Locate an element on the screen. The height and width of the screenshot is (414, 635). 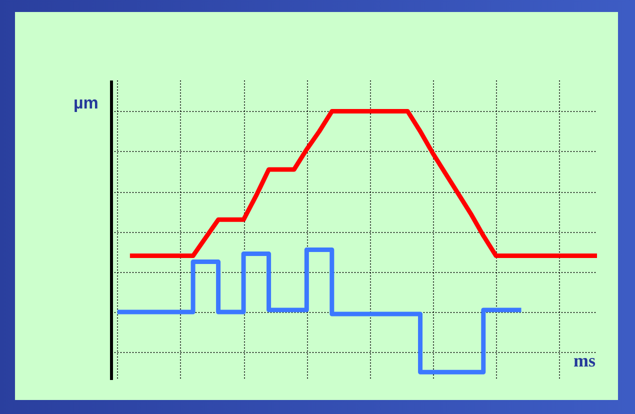
y-axis-title: µm is located at coordinates (86, 103).